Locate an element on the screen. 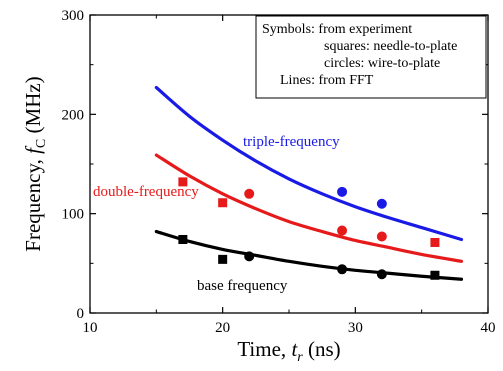  x-axis-label-suffix: (ns) is located at coordinates (322, 349).